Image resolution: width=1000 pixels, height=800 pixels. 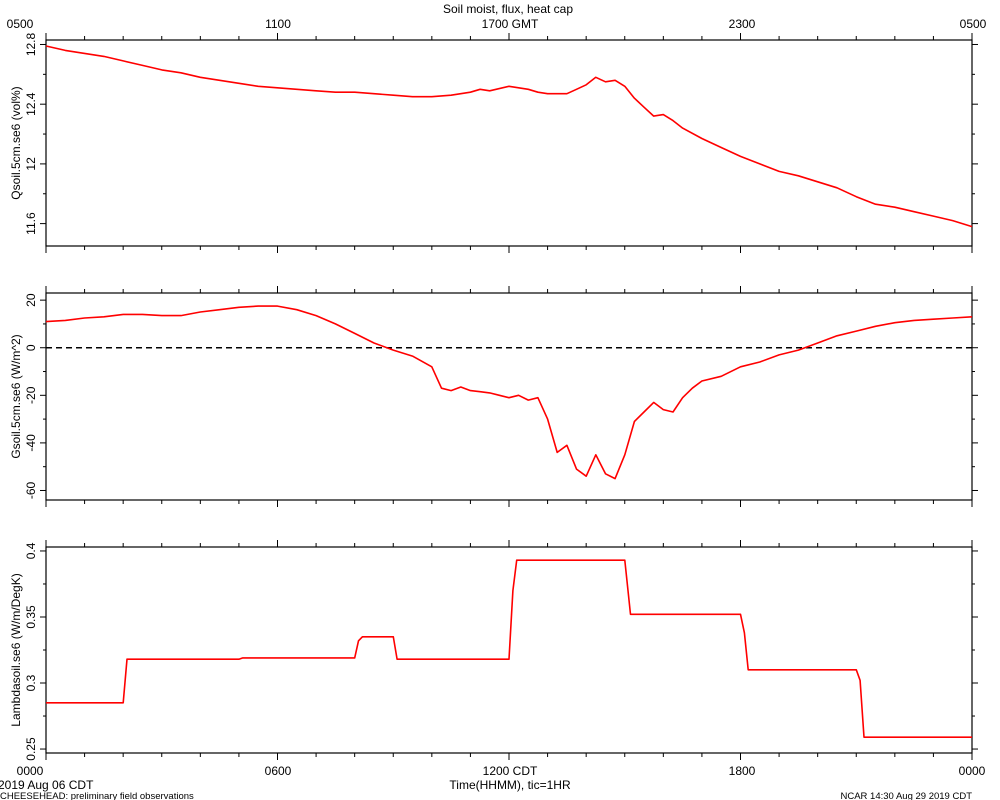 I want to click on y-axis-label: Qsoil.5cm.se6 (vol%), so click(x=16, y=142).